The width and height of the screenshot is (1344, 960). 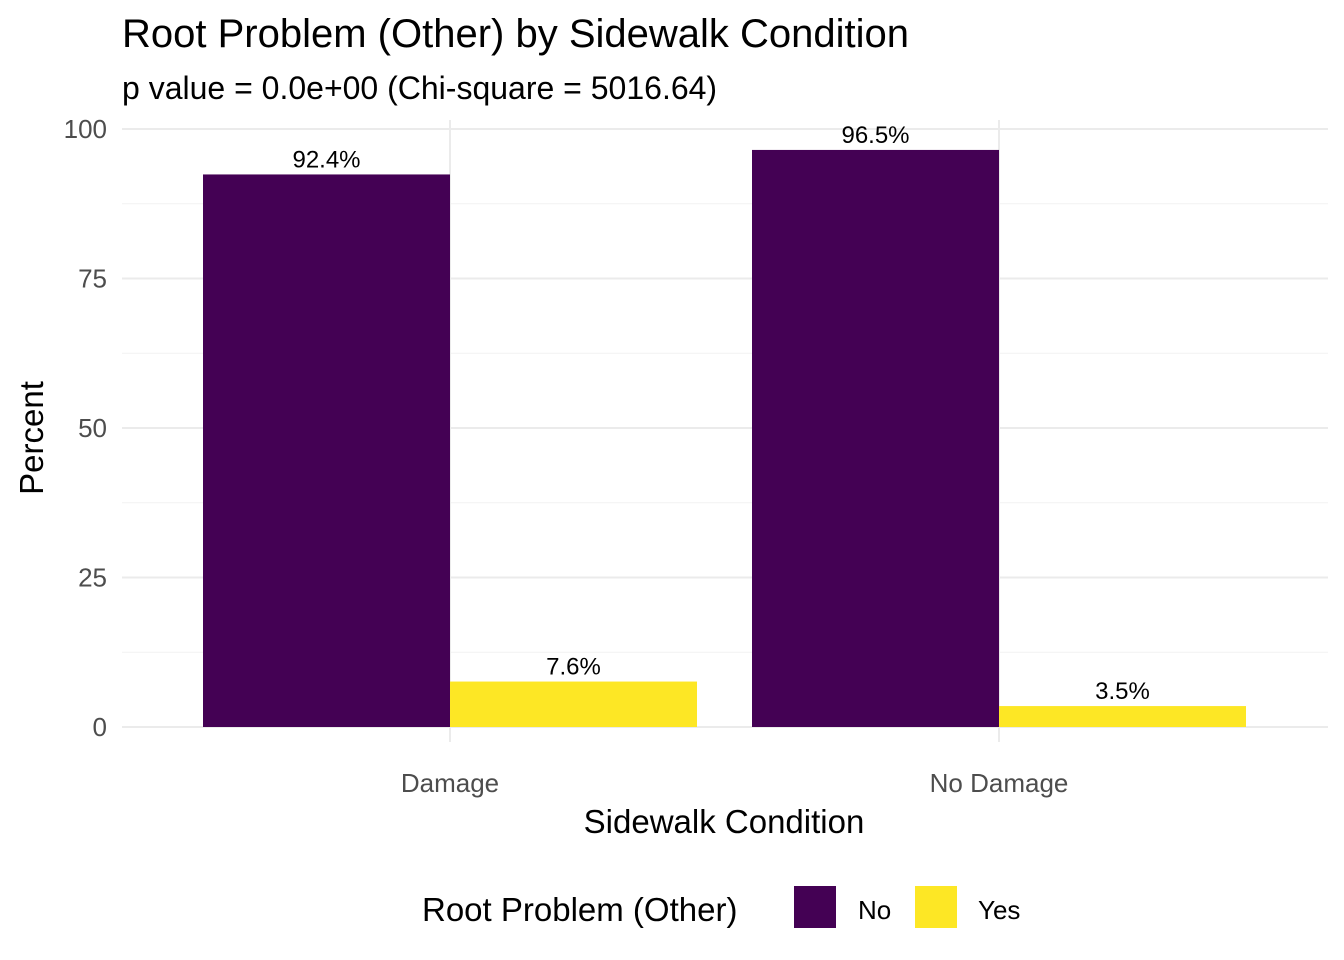 What do you see at coordinates (999, 783) in the screenshot?
I see `x-tick-label: No Damage` at bounding box center [999, 783].